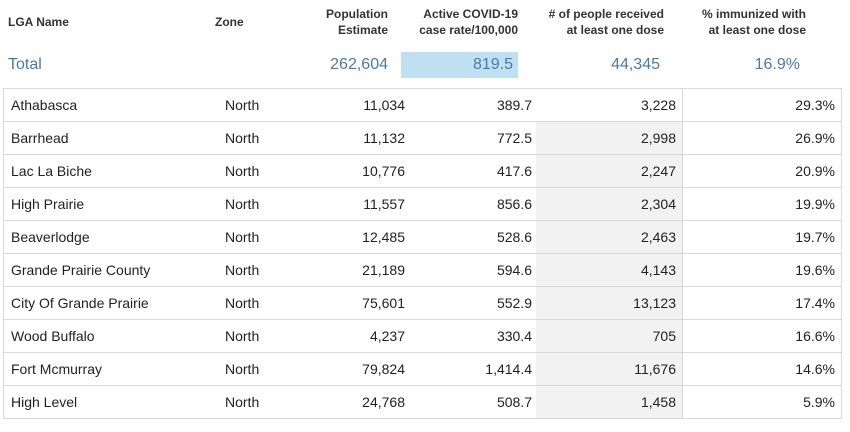  Describe the element at coordinates (762, 204) in the screenshot. I see `pct-immunized-cell: 19.9%` at that location.